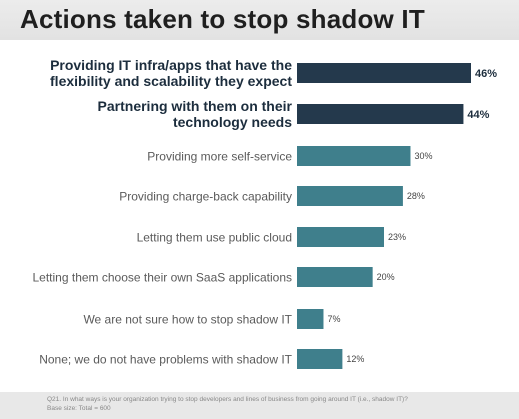  What do you see at coordinates (79, 408) in the screenshot?
I see `footnote-base-size: Base size: Total = 600` at bounding box center [79, 408].